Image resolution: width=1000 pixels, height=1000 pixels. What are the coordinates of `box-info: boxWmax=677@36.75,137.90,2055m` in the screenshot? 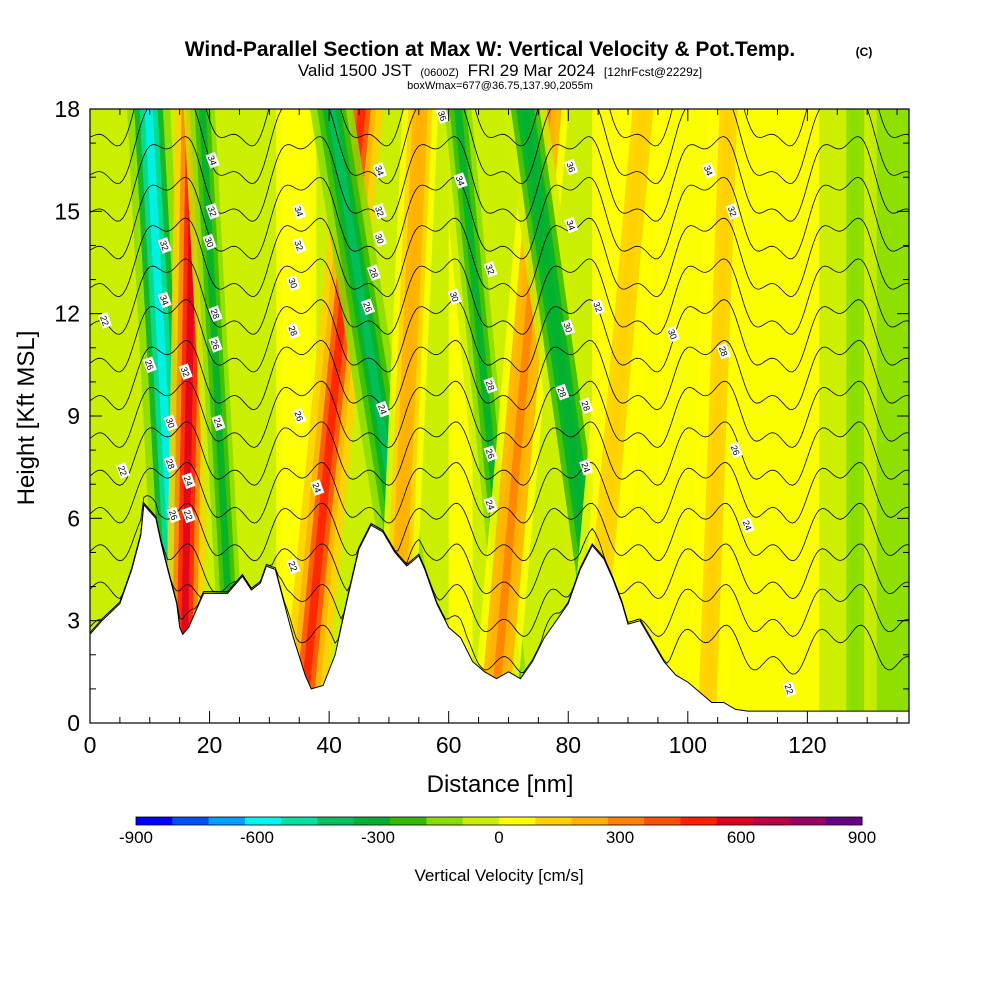 It's located at (500, 86).